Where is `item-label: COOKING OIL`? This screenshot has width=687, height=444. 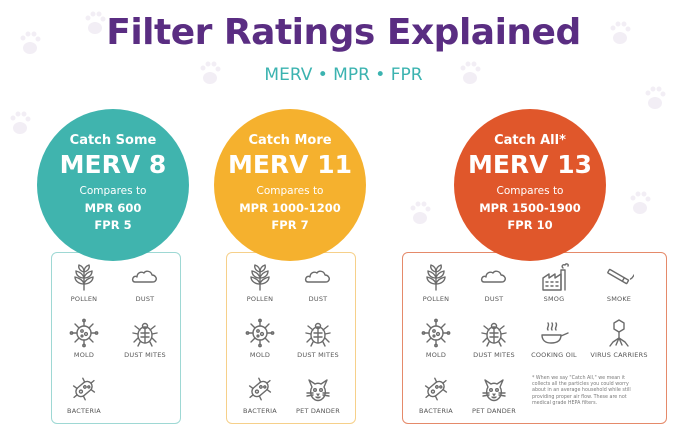 item-label: COOKING OIL is located at coordinates (554, 355).